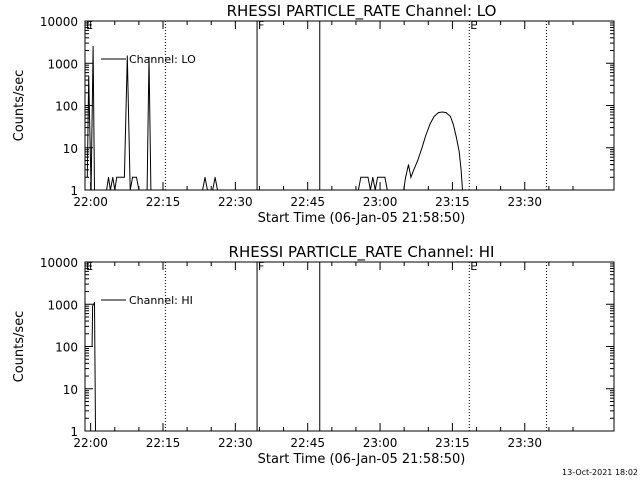  What do you see at coordinates (90, 367) in the screenshot?
I see `series-line` at bounding box center [90, 367].